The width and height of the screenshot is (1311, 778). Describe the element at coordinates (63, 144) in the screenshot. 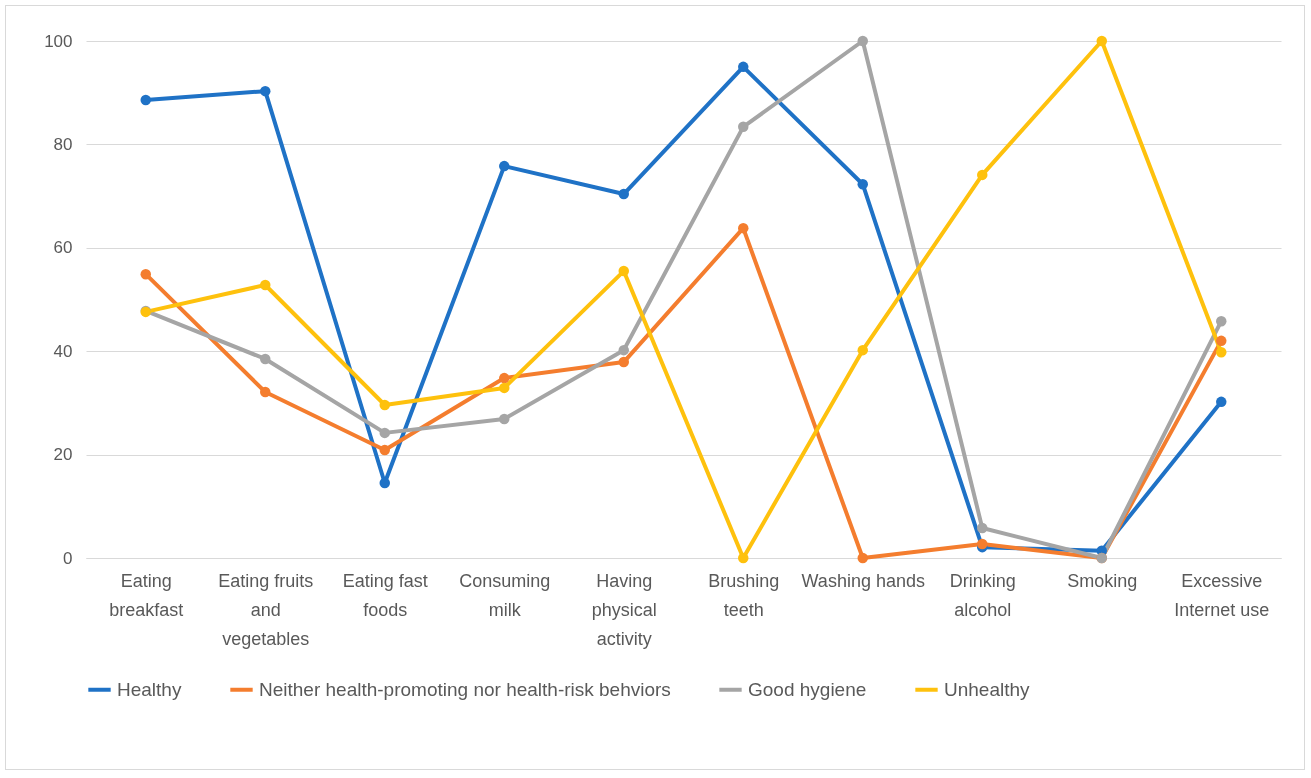

I see `y-tick-label: 80` at that location.